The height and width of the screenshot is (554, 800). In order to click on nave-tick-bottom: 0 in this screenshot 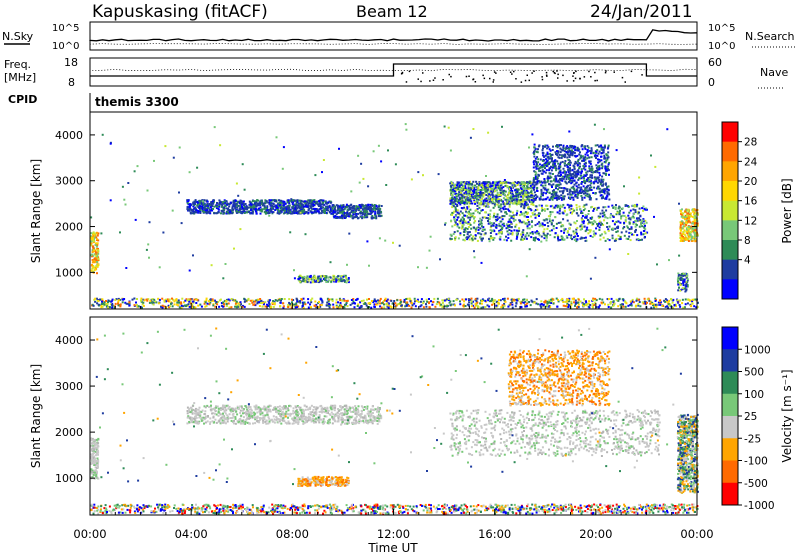, I will do `click(711, 82)`.